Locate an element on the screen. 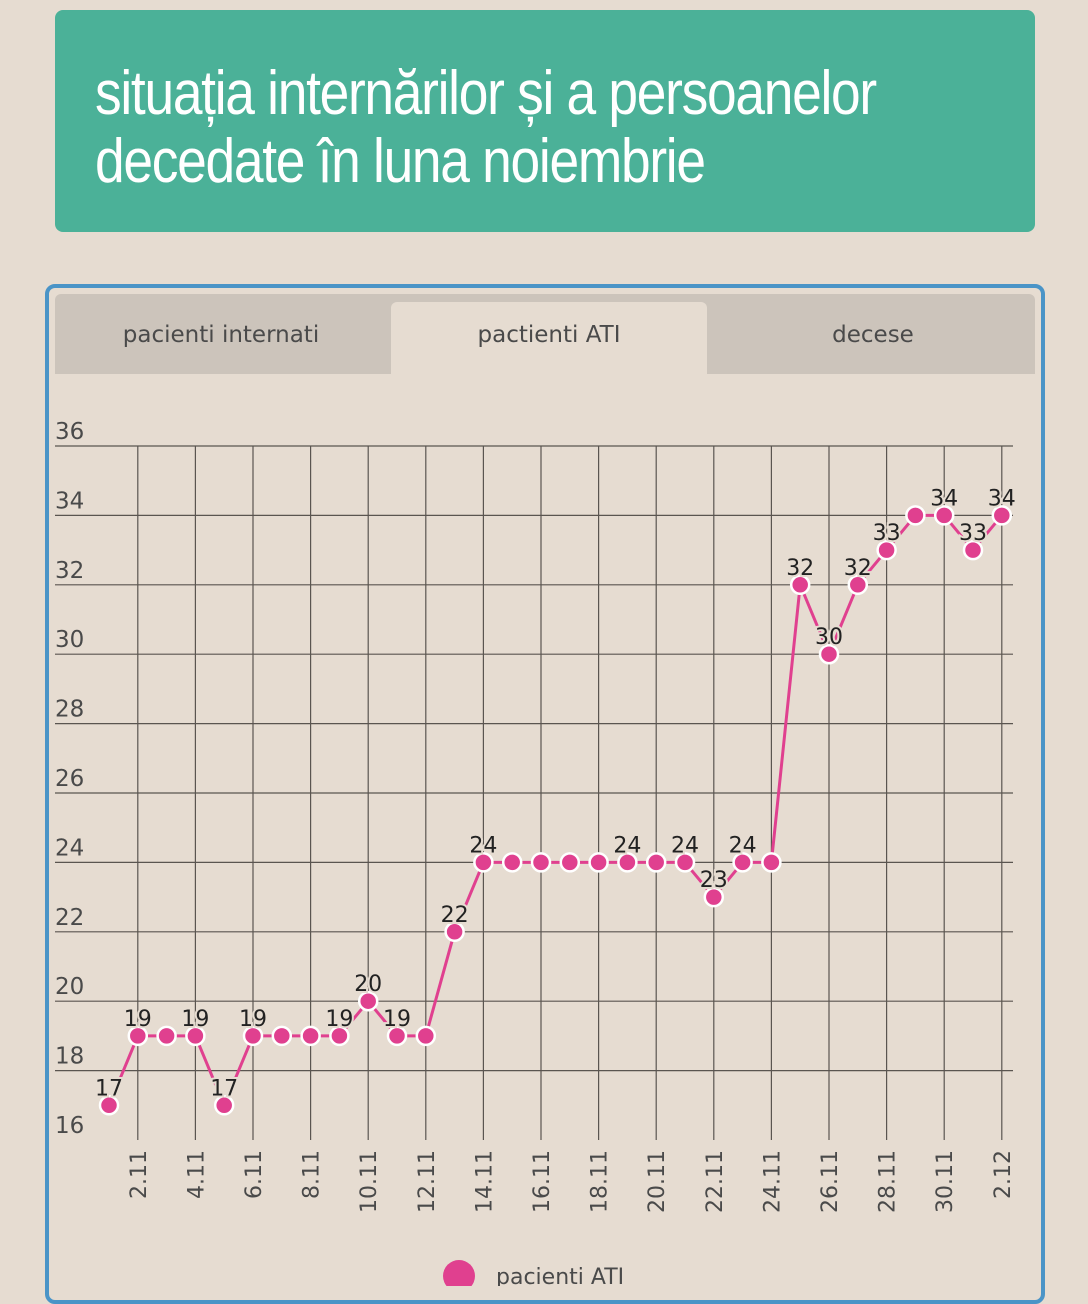 The image size is (1088, 1304). data-label: 20 is located at coordinates (368, 984).